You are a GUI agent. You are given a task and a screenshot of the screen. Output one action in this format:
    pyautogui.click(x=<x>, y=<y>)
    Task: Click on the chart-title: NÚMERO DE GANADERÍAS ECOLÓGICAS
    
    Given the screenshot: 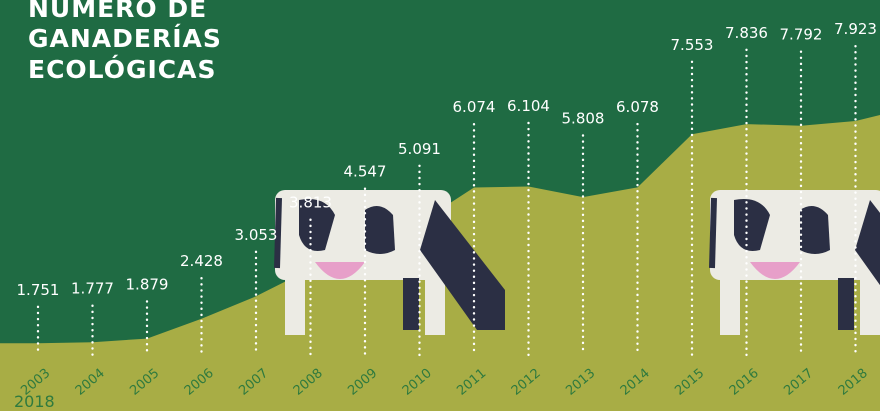 What is the action you would take?
    pyautogui.click(x=125, y=42)
    